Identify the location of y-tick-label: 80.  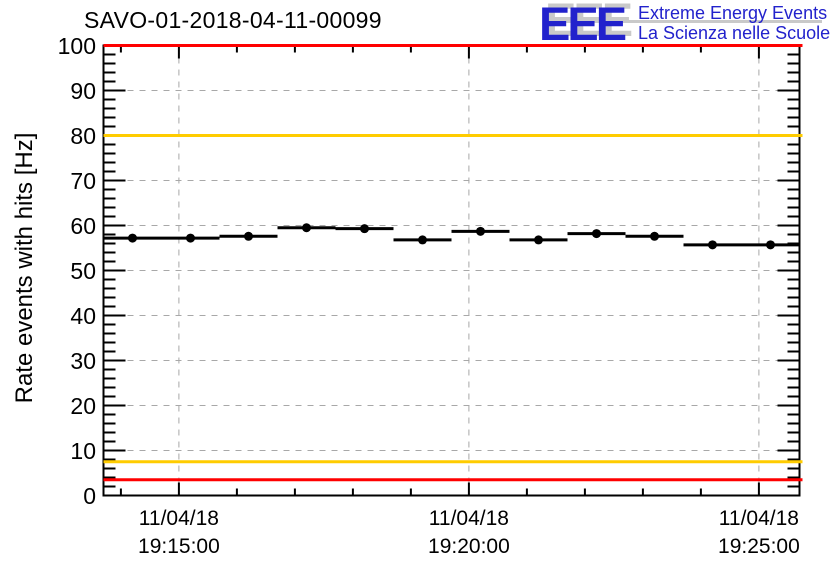
(83, 135).